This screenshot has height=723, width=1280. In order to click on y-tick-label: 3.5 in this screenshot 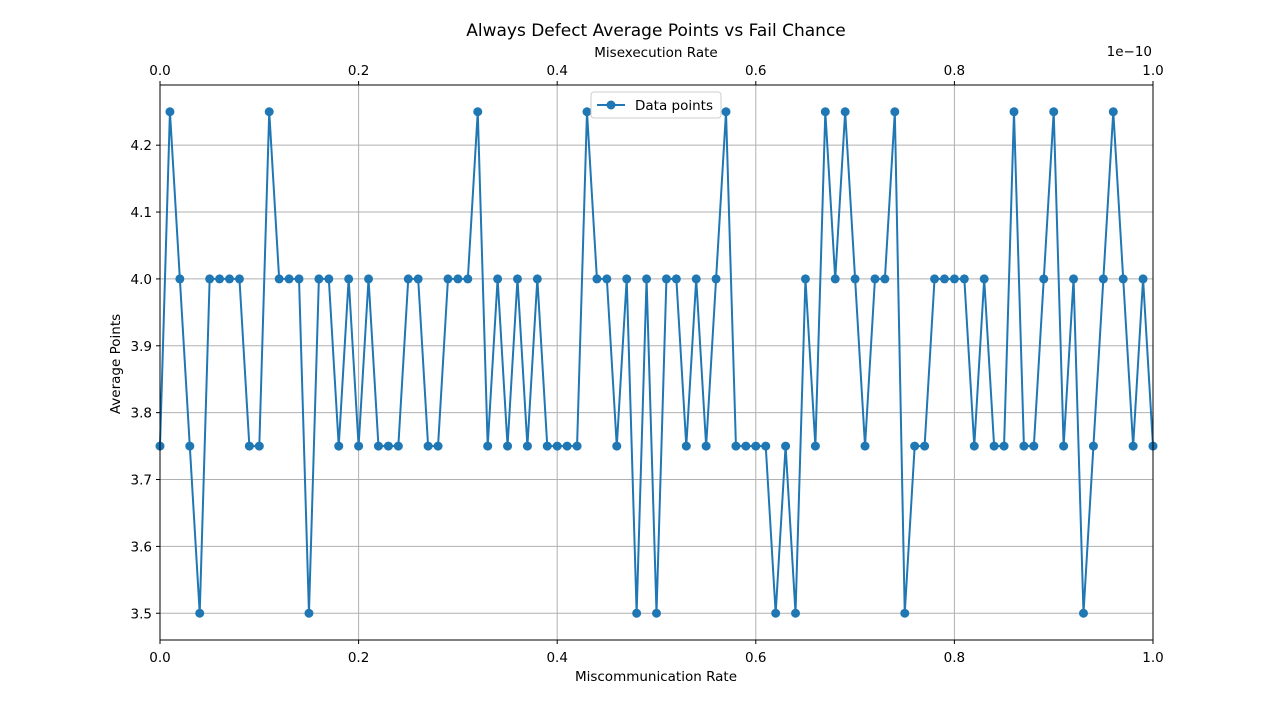, I will do `click(141, 614)`.